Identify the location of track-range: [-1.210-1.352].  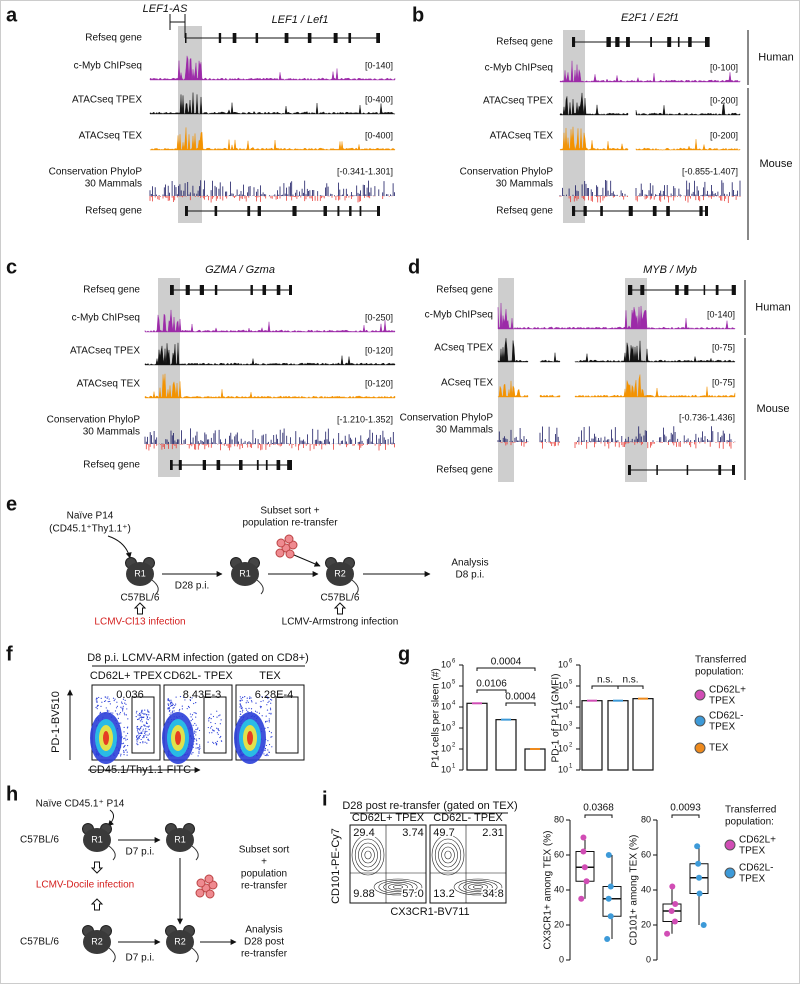
(365, 419).